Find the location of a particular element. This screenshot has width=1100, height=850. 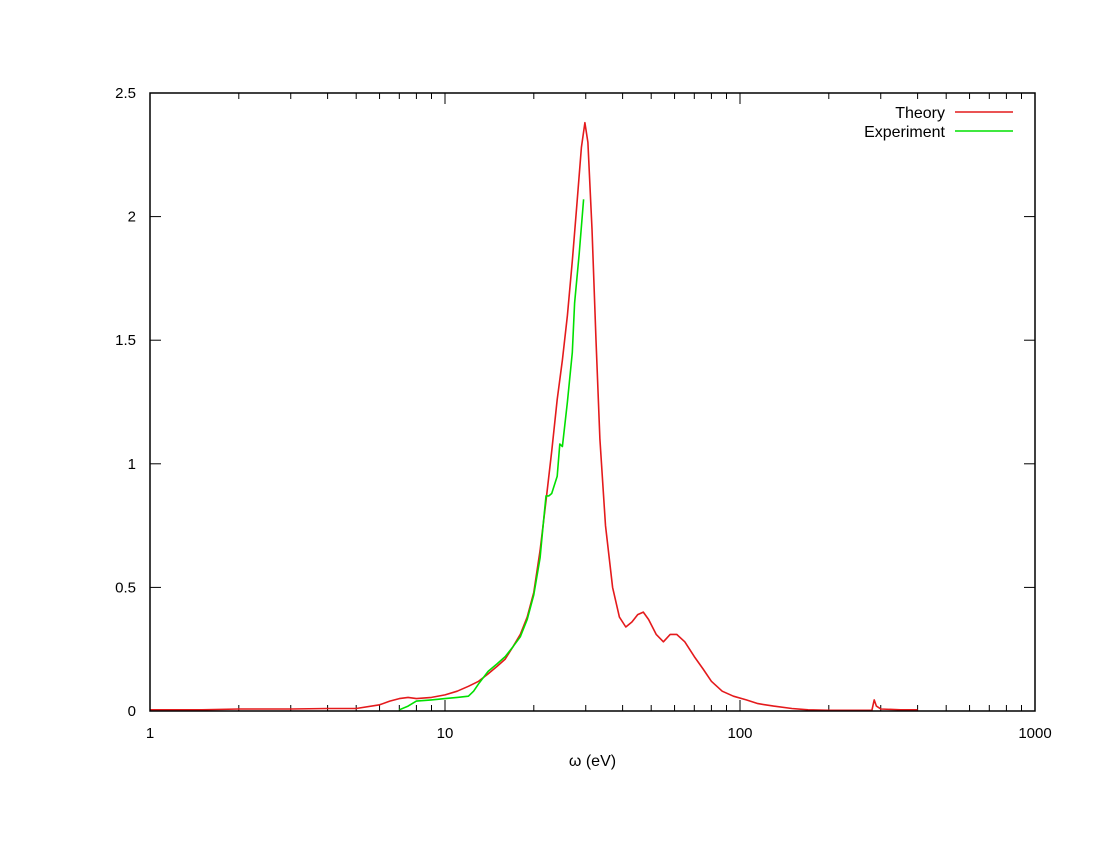

legend-label-theory: Theory is located at coordinates (920, 113).